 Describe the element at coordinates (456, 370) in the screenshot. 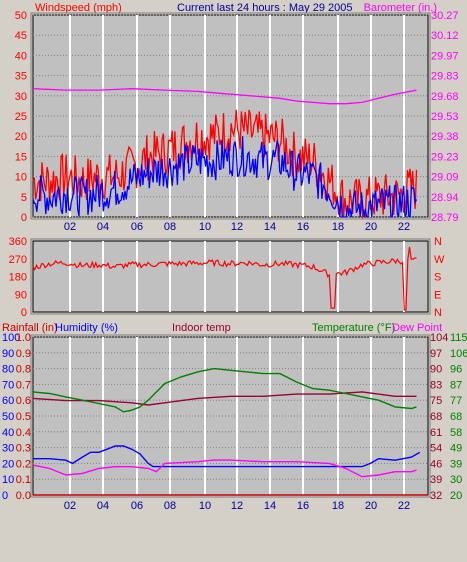

I see `temp-ytick-8: 96` at that location.